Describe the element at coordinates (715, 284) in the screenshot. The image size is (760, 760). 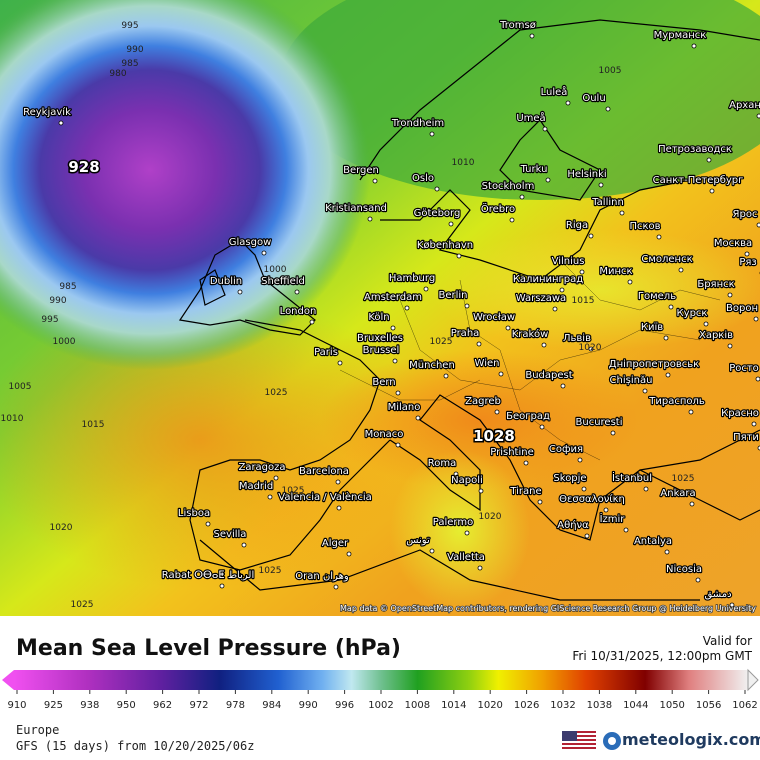
I see `city-label: Брянск` at that location.